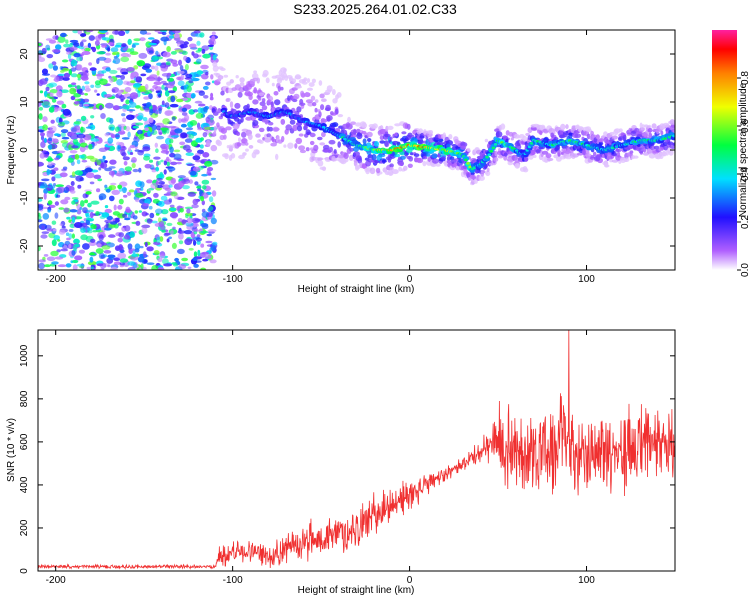 The height and width of the screenshot is (600, 750). Describe the element at coordinates (743, 149) in the screenshot. I see `colorbar-label: Normalized spectral amplitude` at that location.